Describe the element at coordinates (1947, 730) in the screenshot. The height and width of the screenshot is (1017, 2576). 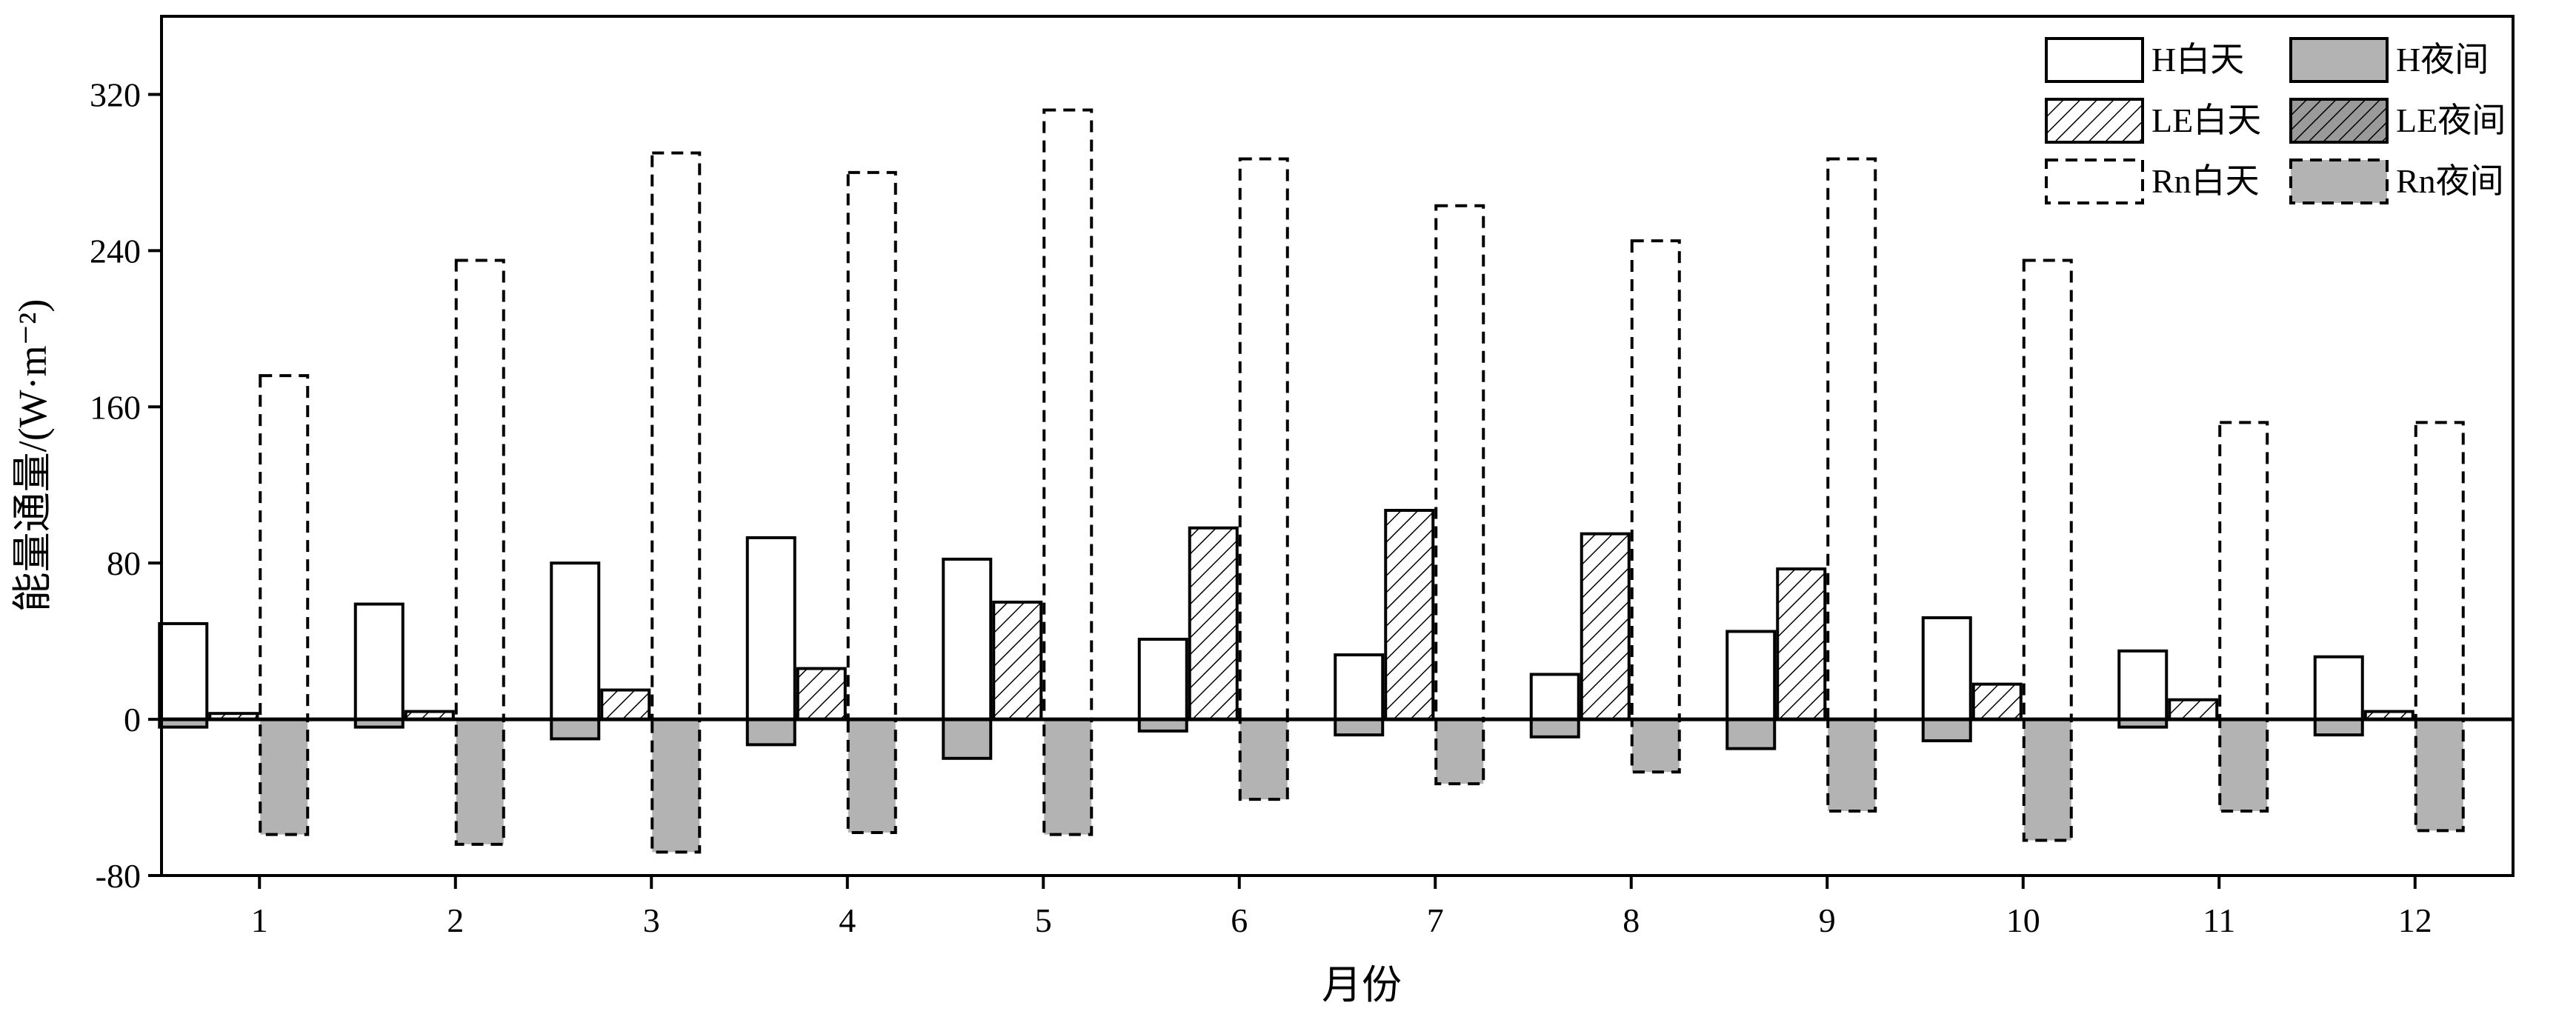
I see `bar-H夜间-10` at that location.